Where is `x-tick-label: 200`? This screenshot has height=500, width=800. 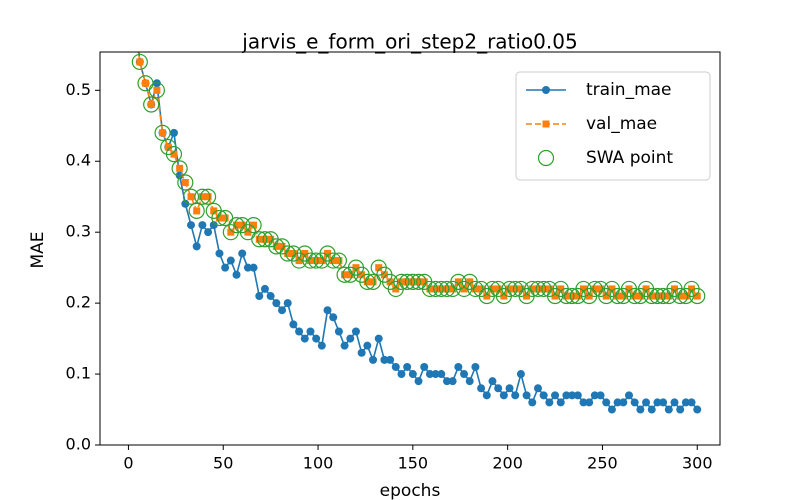
x-tick-label: 200 is located at coordinates (507, 463).